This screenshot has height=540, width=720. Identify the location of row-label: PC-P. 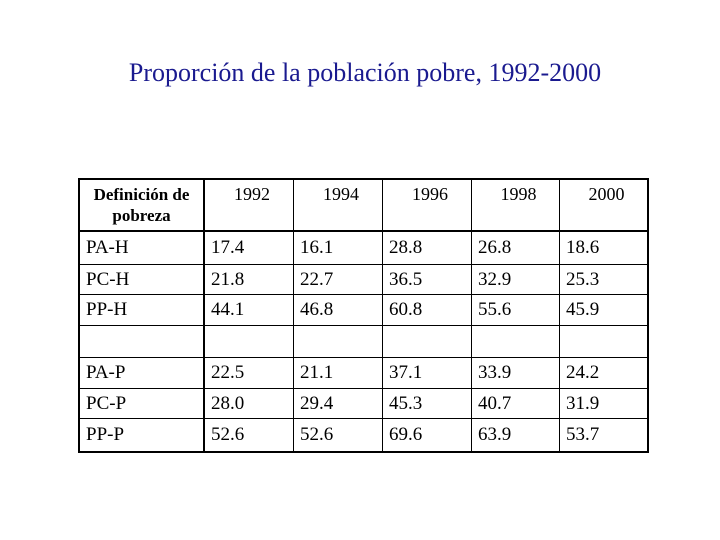
(142, 403).